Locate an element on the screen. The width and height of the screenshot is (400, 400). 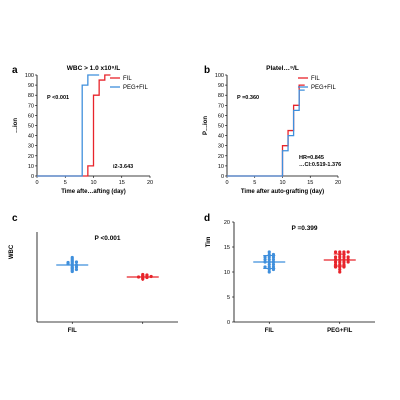
series-line-fil is located at coordinates (74, 125).